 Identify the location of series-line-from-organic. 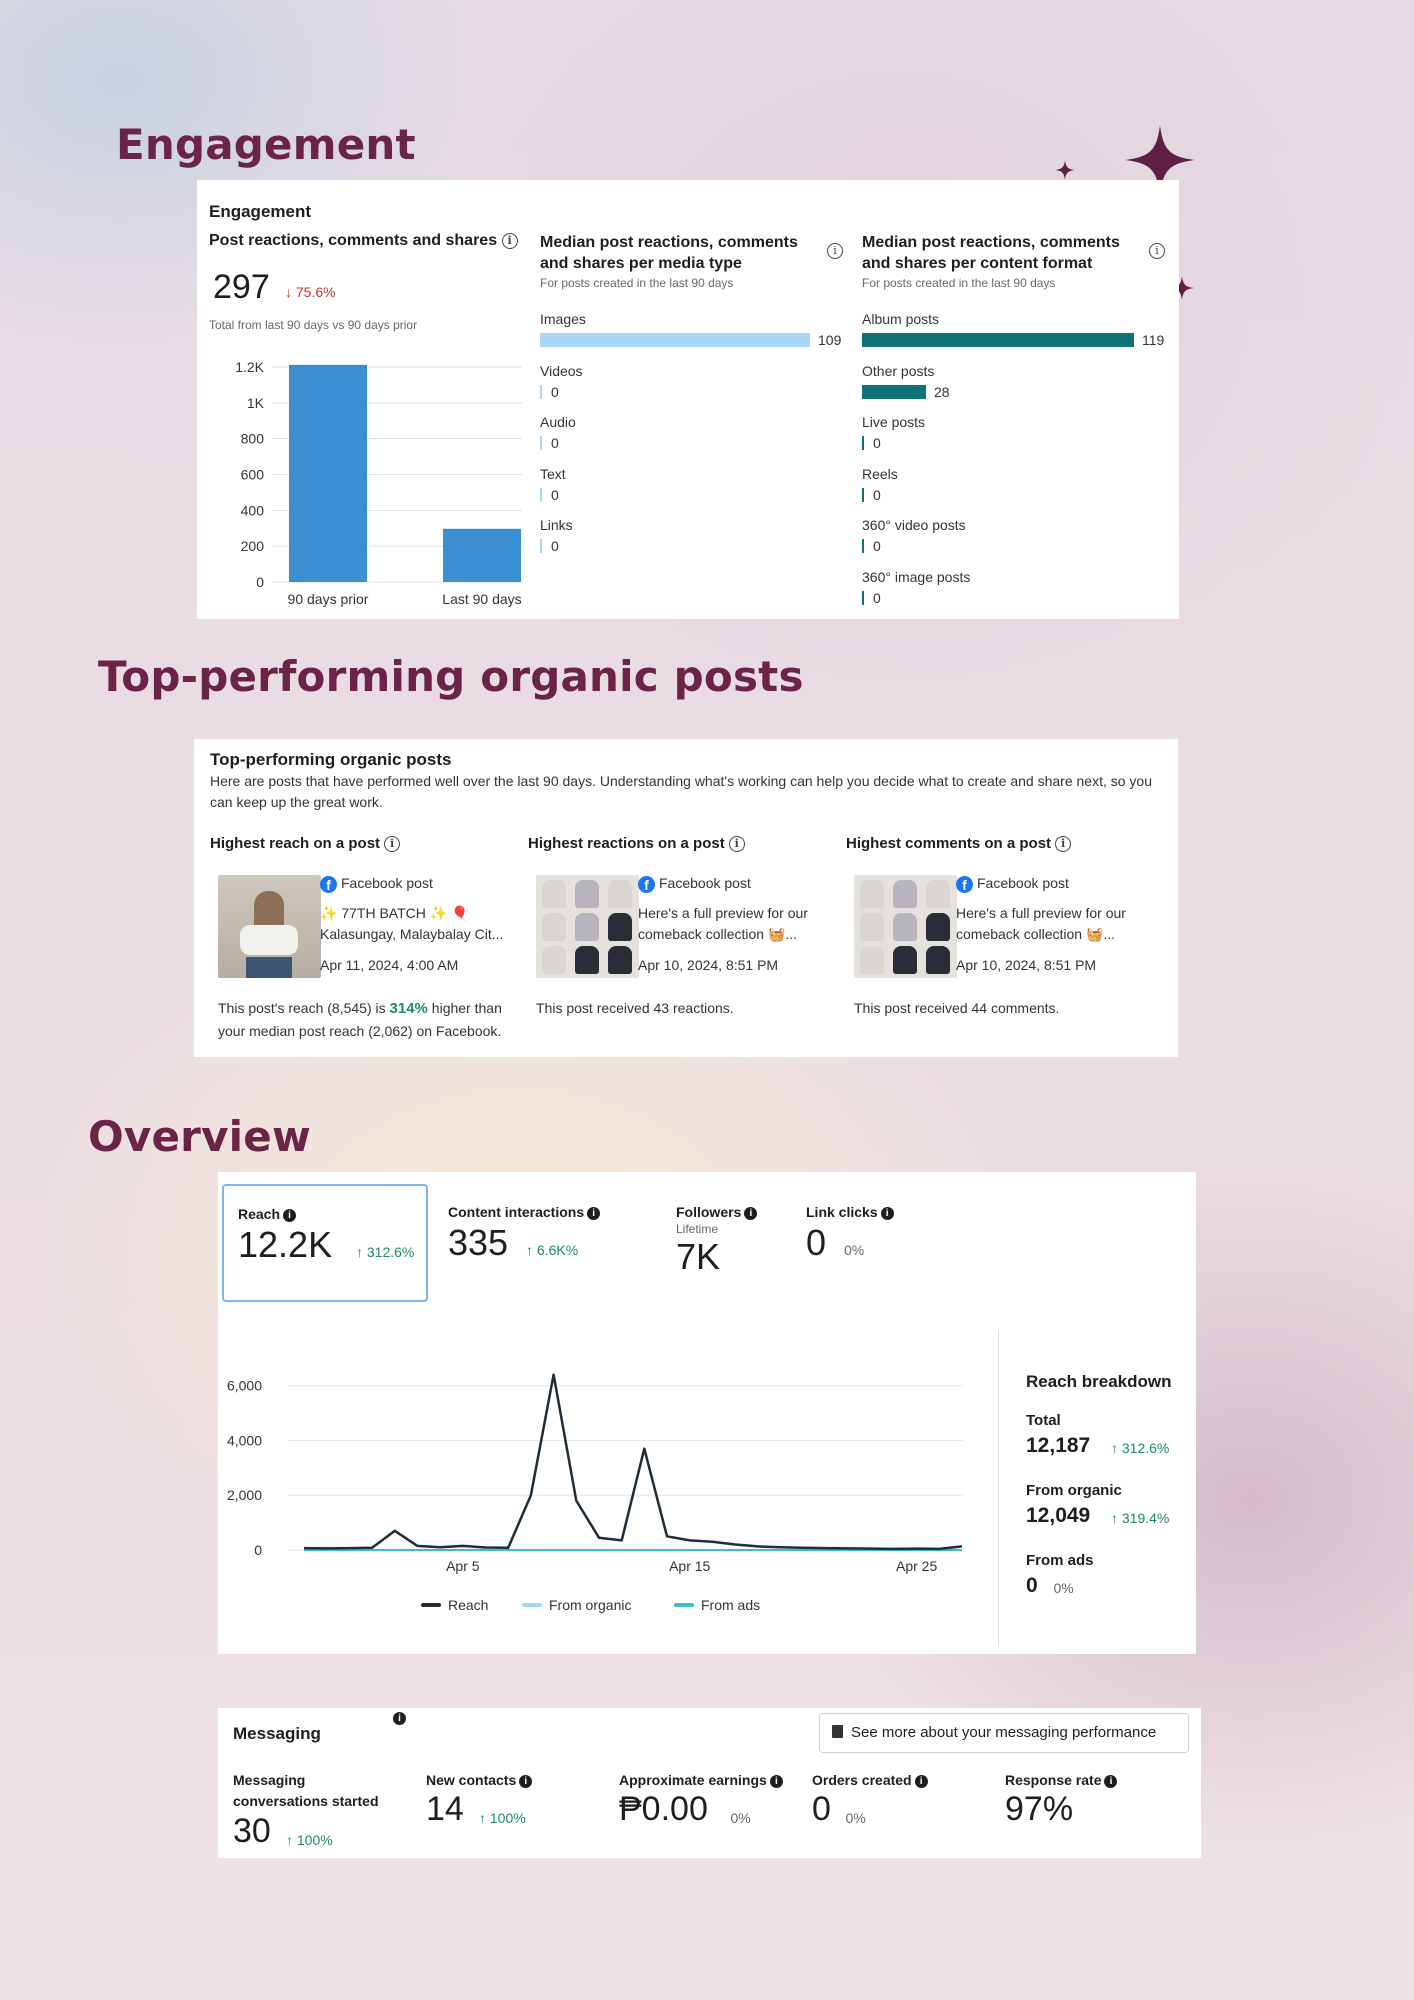
(633, 1461).